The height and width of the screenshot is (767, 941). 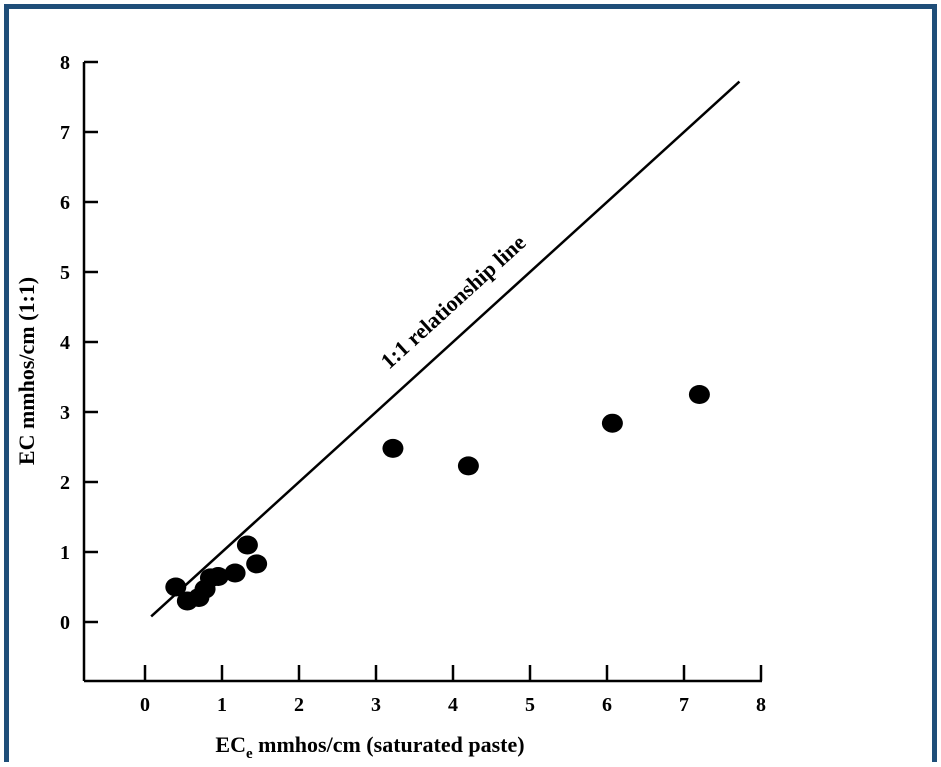 I want to click on reference-line-label: 1:1 relationship line, so click(x=453, y=302).